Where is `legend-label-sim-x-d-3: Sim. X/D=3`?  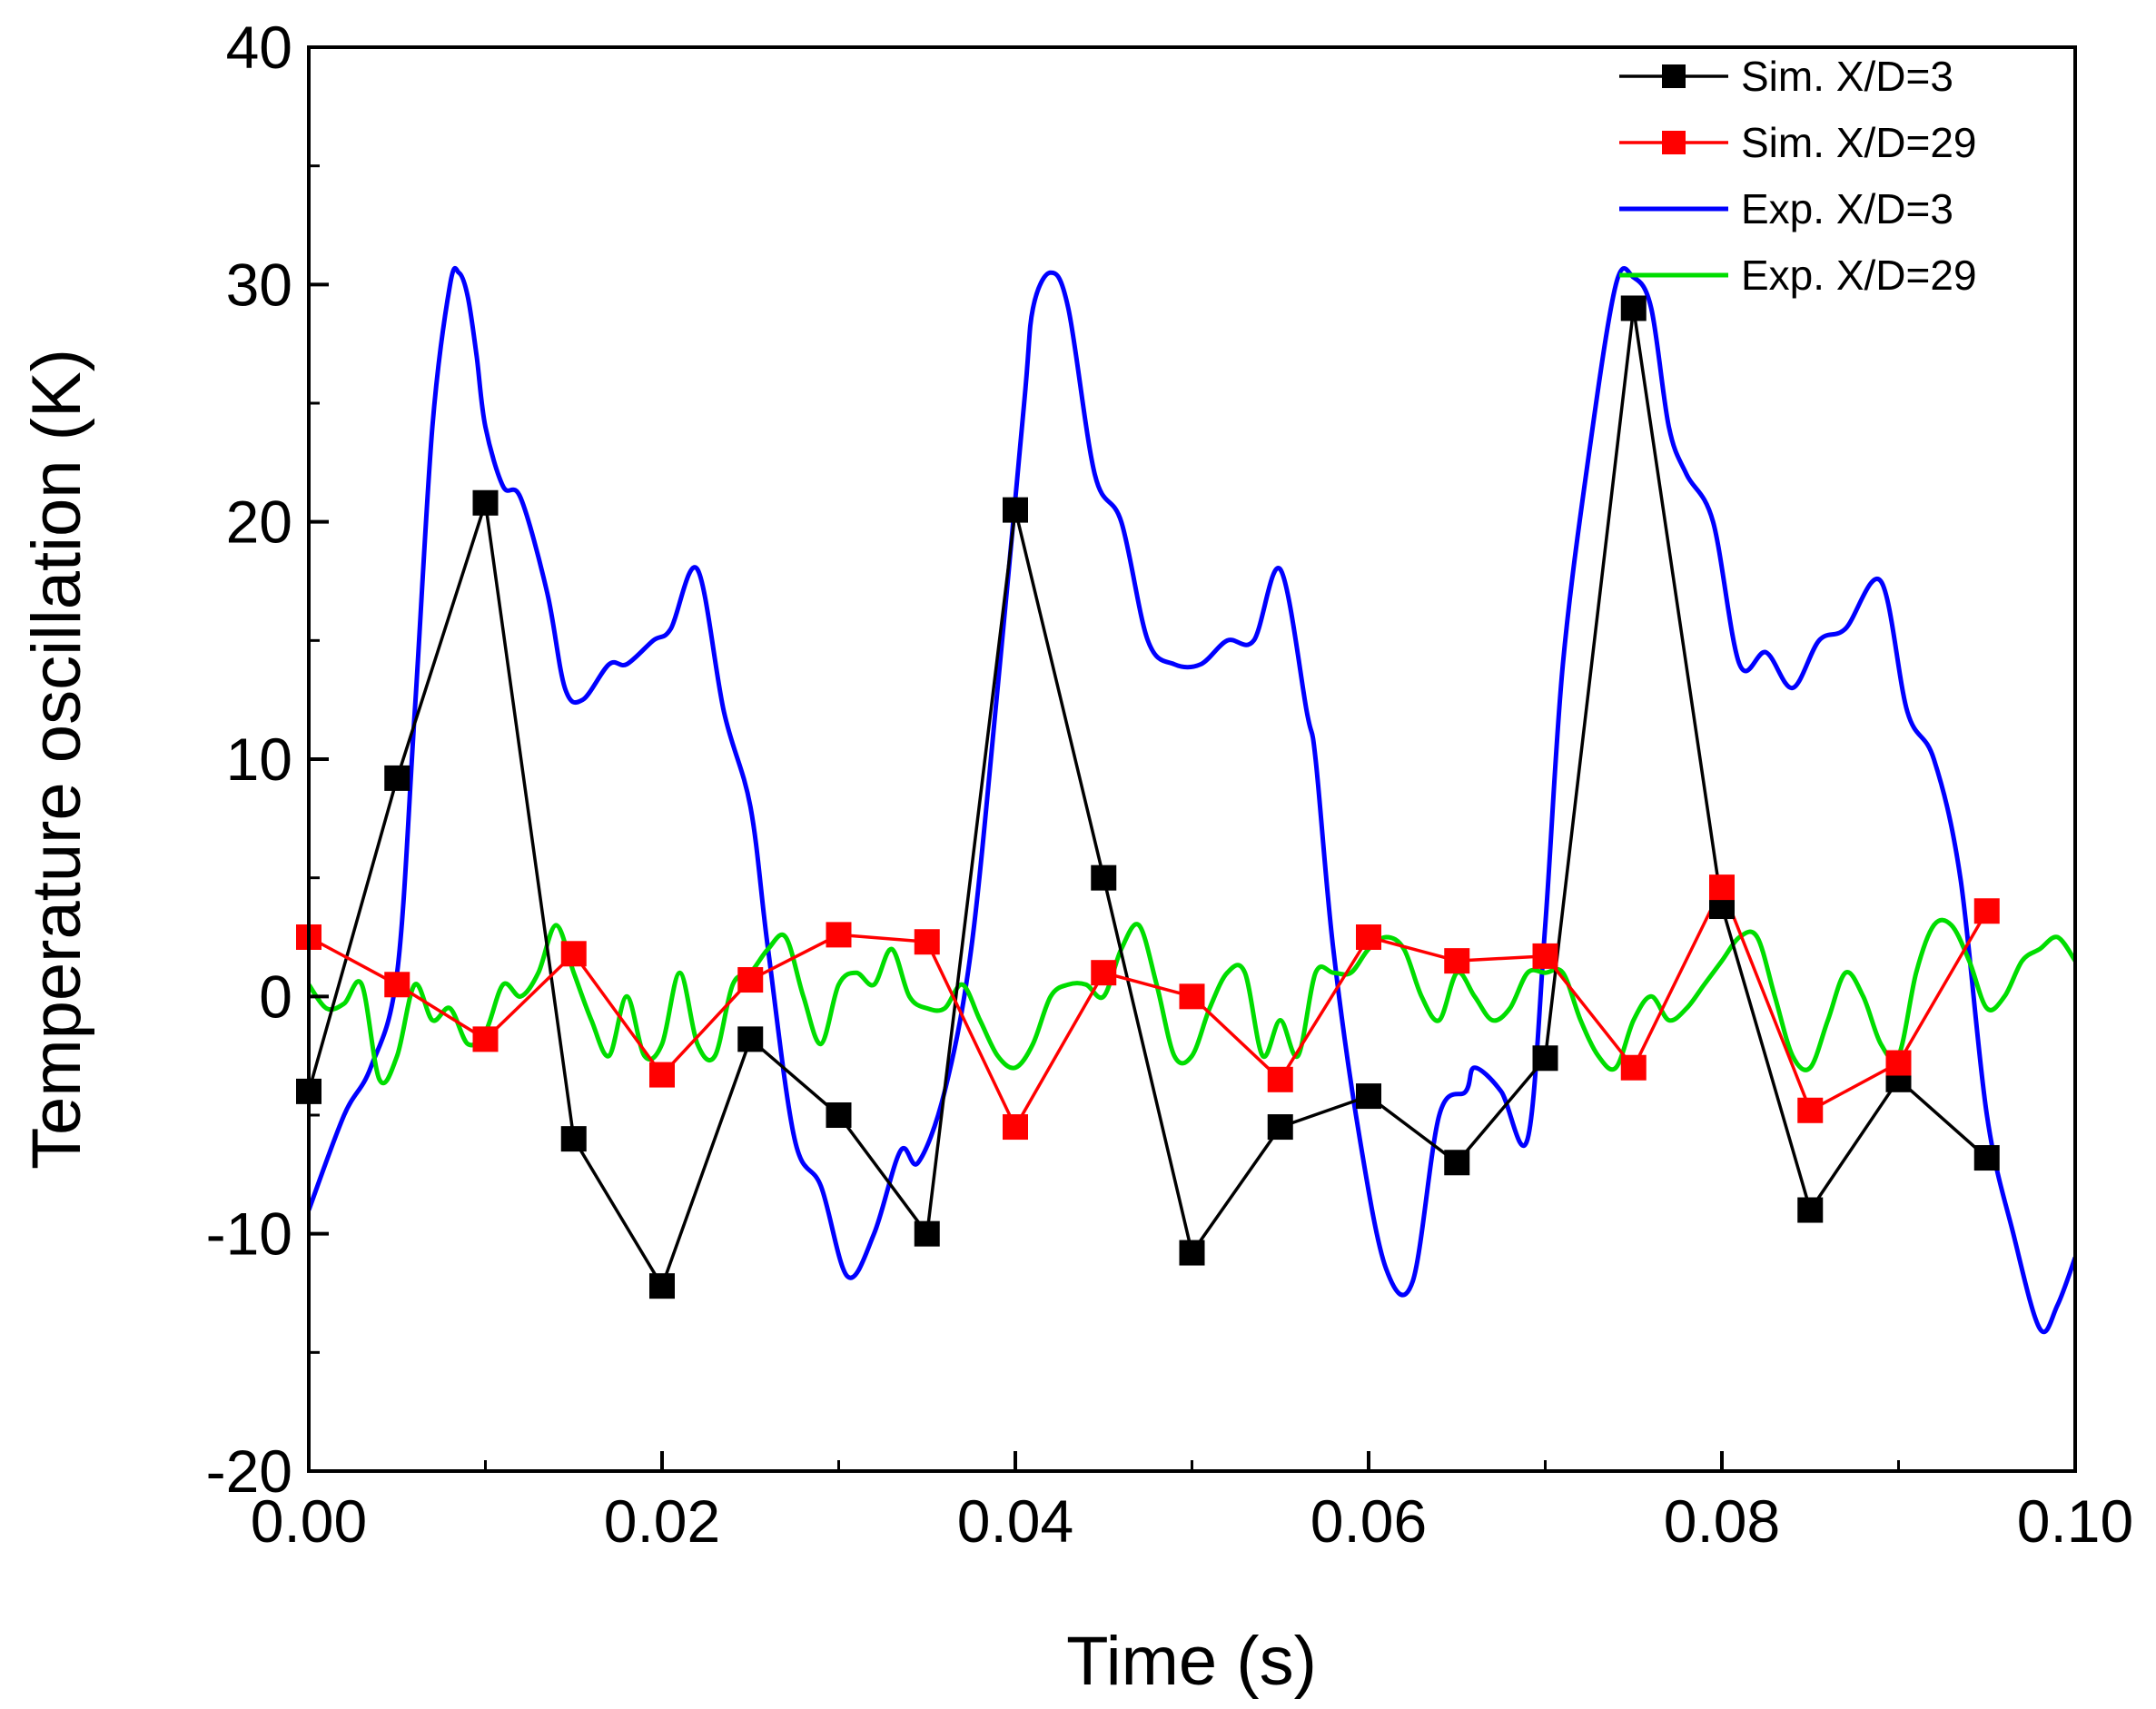 legend-label-sim-x-d-3: Sim. X/D=3 is located at coordinates (1847, 76).